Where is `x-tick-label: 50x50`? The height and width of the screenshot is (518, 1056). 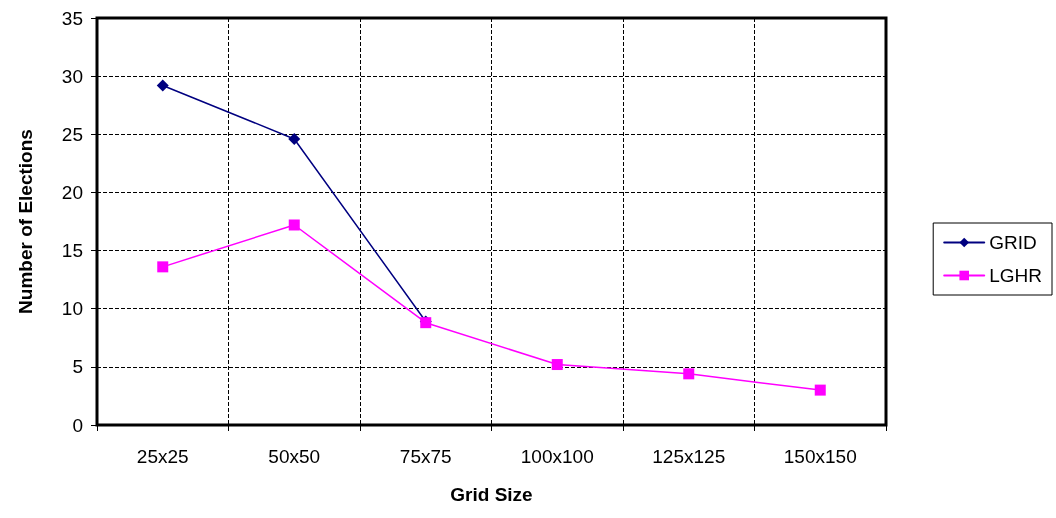 x-tick-label: 50x50 is located at coordinates (294, 456).